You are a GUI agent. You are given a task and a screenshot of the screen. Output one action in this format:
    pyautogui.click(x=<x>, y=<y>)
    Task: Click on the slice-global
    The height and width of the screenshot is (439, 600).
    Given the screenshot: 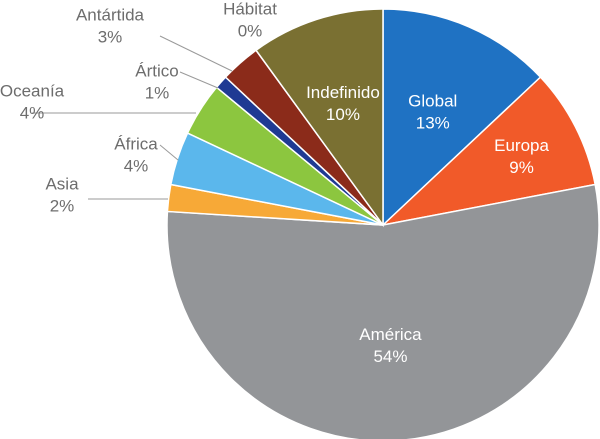 What is the action you would take?
    pyautogui.click(x=462, y=117)
    